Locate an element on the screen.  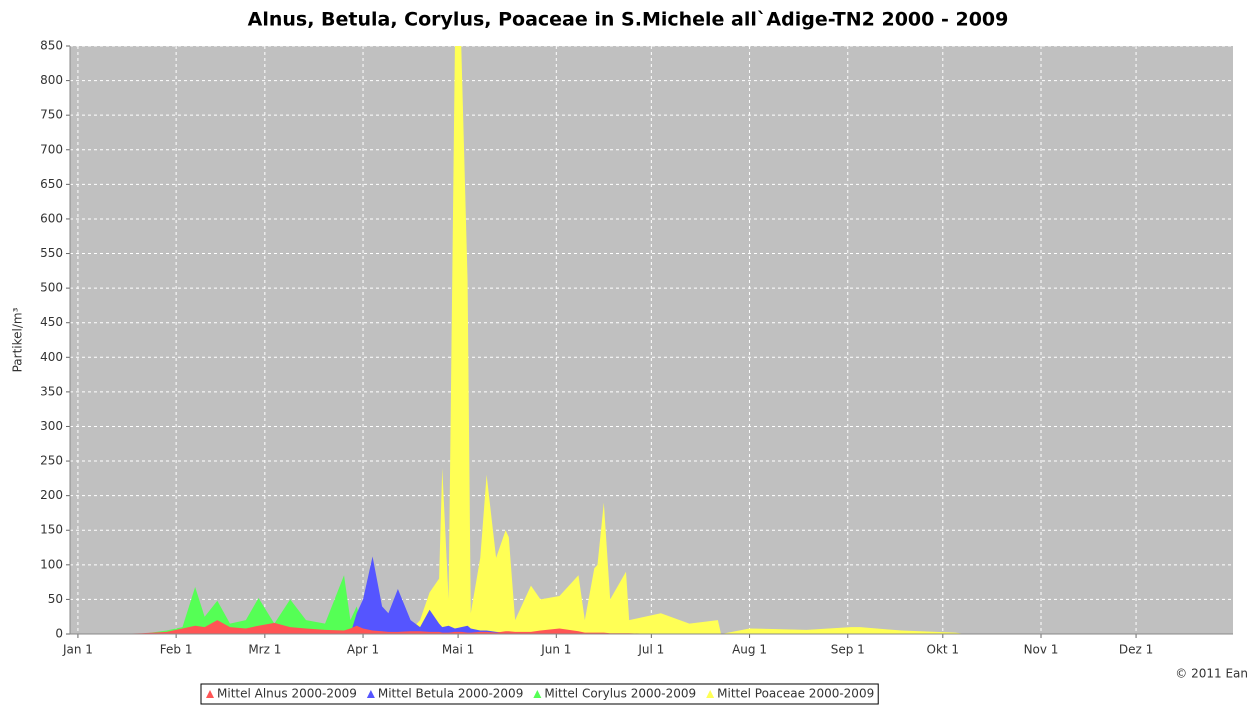
legend-label: Mittel Betula 2000-2009 is located at coordinates (450, 694).